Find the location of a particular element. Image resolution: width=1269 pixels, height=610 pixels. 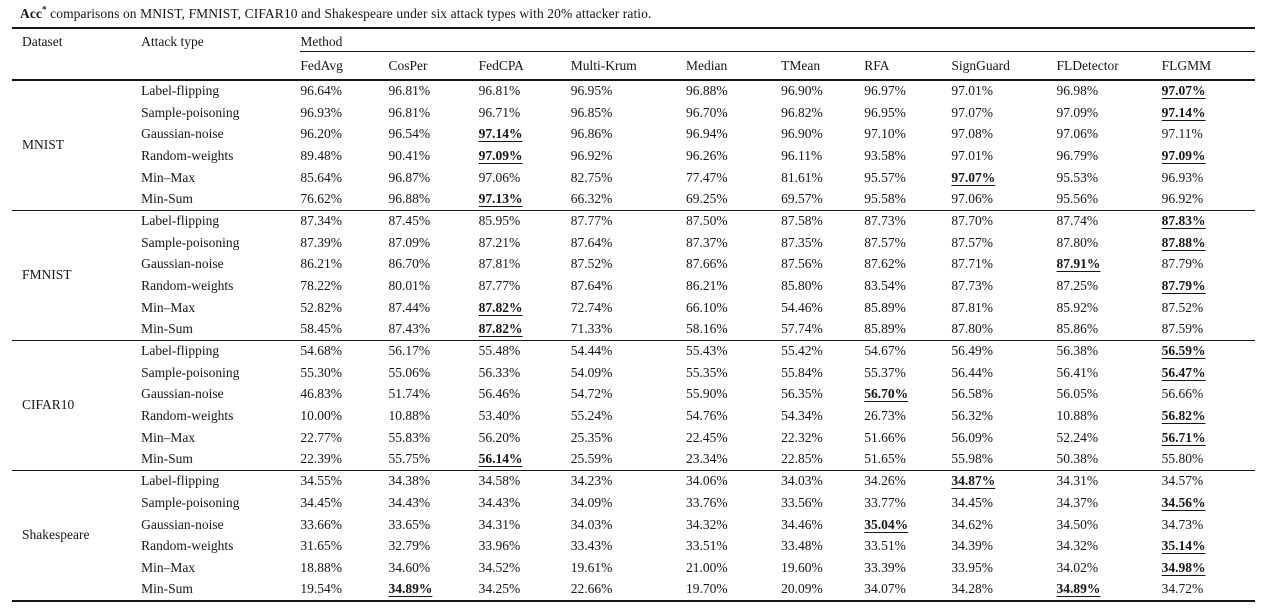

value-fmnist-random-weights-fedcpa: 87.77% is located at coordinates (499, 286).